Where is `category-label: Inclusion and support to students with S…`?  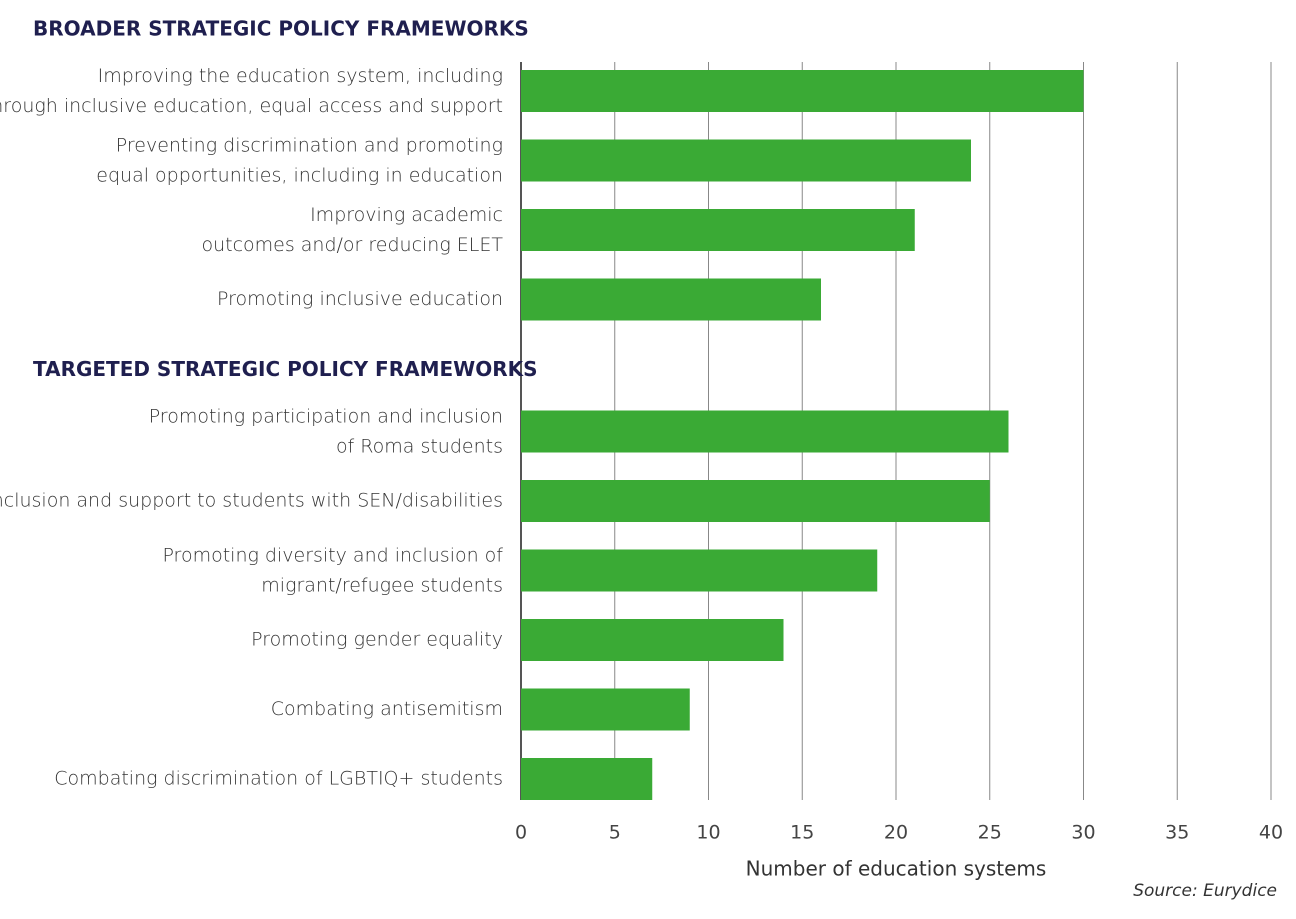 category-label: Inclusion and support to students with S… is located at coordinates (251, 501).